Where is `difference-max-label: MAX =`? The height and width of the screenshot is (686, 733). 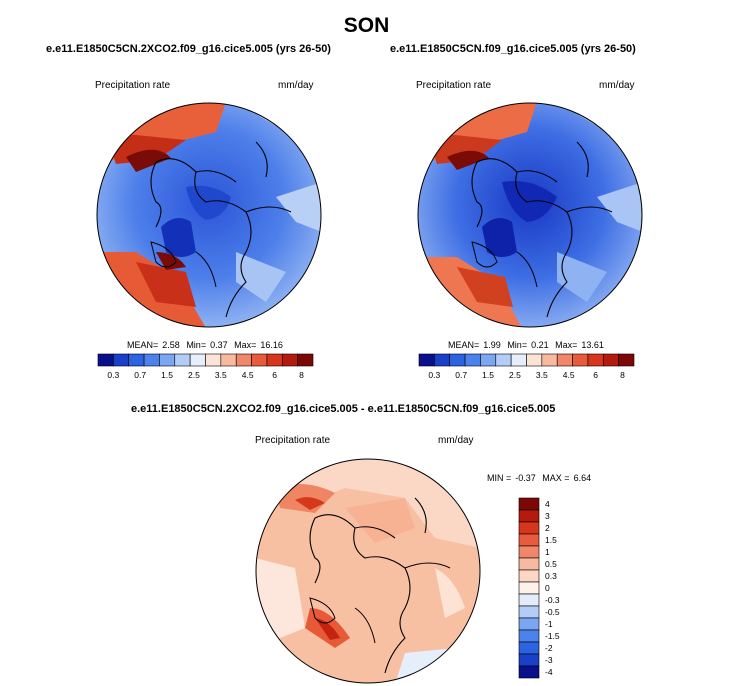
difference-max-label: MAX = is located at coordinates (556, 478).